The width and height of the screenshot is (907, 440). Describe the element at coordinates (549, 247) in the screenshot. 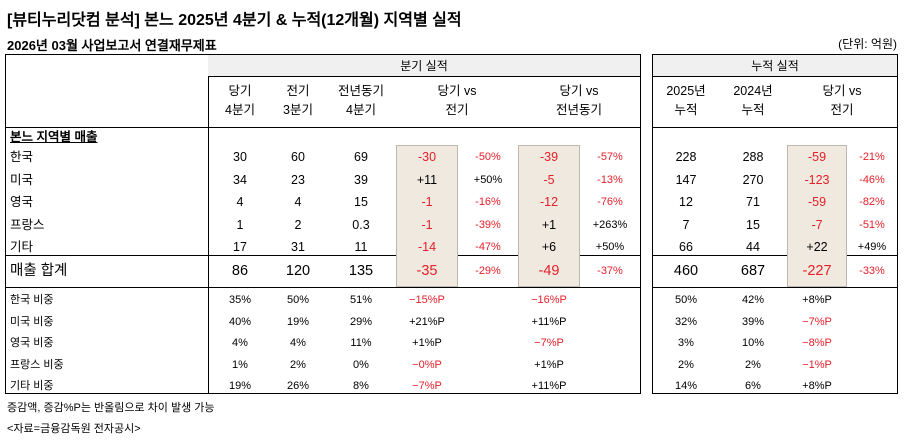

I see `diff-yoy: +6` at that location.